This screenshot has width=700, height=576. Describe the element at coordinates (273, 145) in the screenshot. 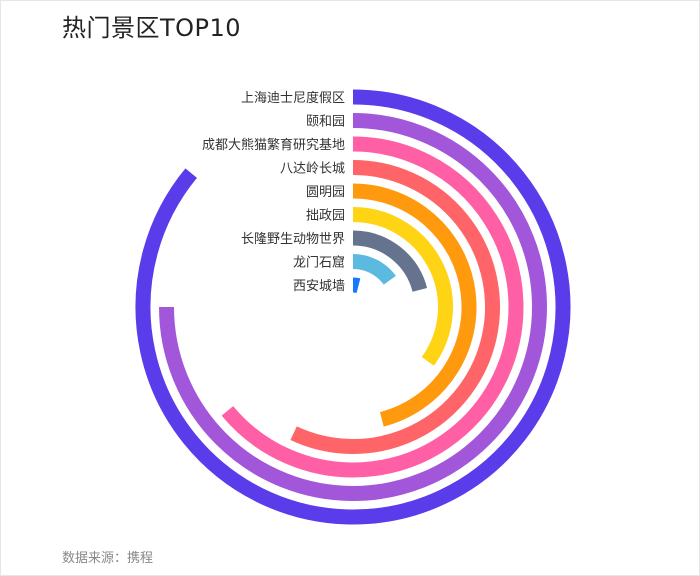

I see `category-label-3: 成都大熊猫繁育研究基地` at that location.